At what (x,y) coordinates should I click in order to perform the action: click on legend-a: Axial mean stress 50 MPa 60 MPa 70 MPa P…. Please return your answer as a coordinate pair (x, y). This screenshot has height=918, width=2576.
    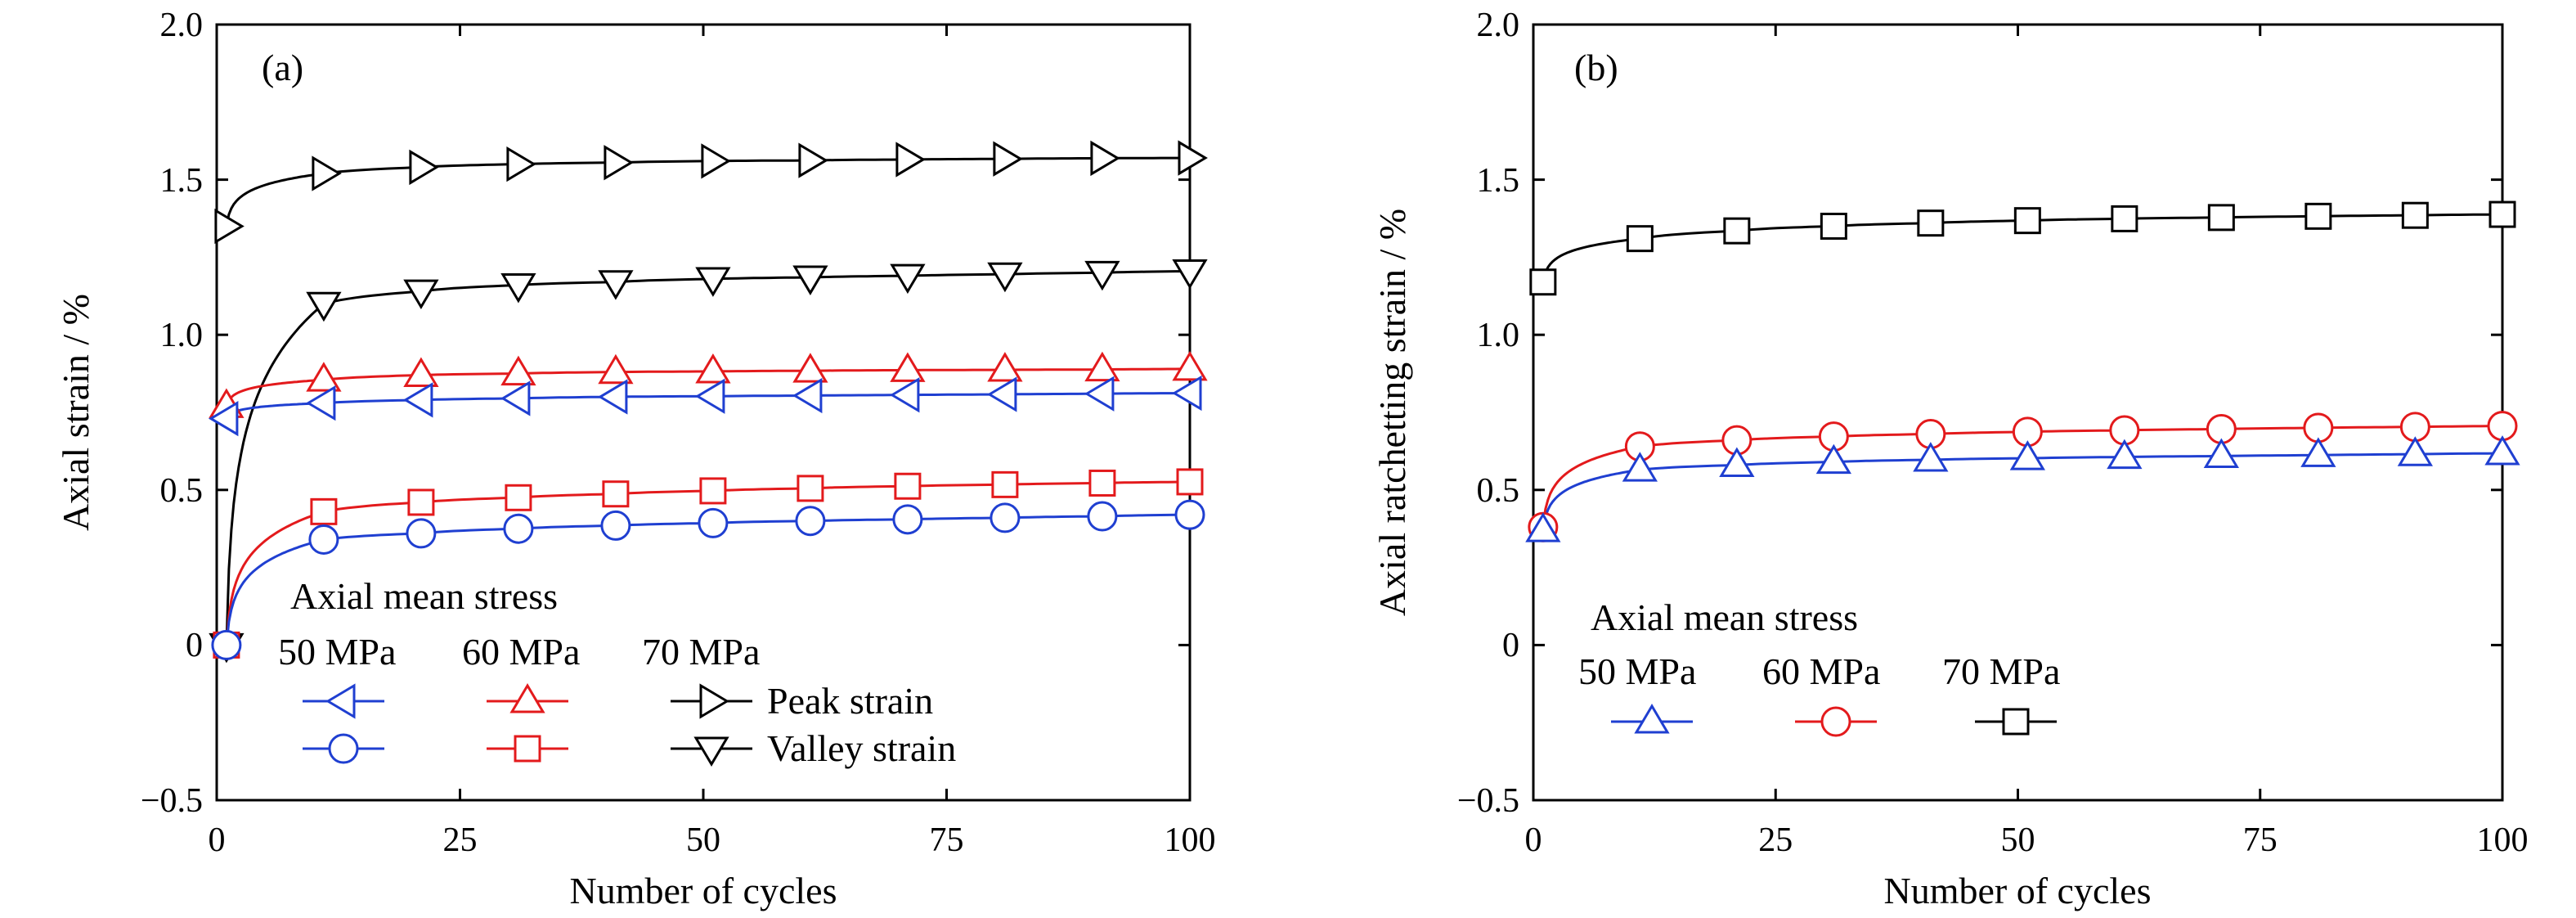
    Looking at the image, I should click on (617, 672).